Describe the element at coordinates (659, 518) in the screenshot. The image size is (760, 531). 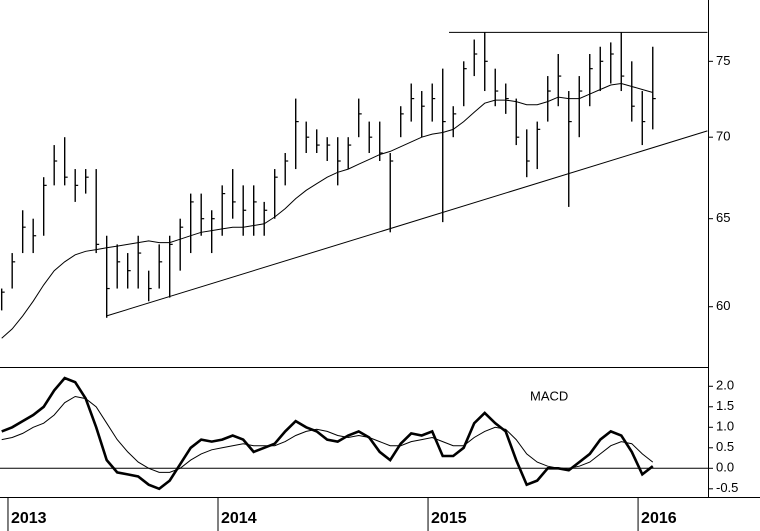
I see `x-tick-label: 2016` at that location.